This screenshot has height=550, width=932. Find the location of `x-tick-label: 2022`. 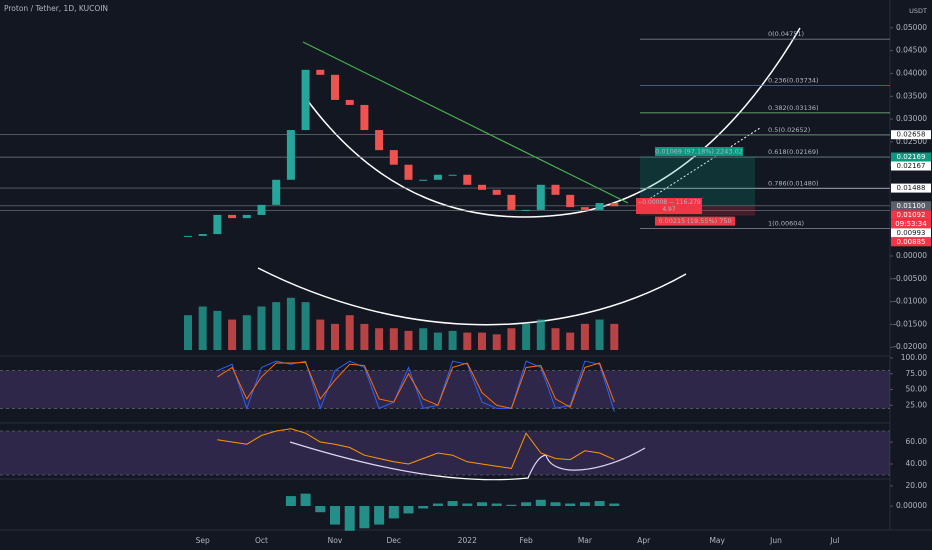

x-tick-label: 2022 is located at coordinates (467, 540).